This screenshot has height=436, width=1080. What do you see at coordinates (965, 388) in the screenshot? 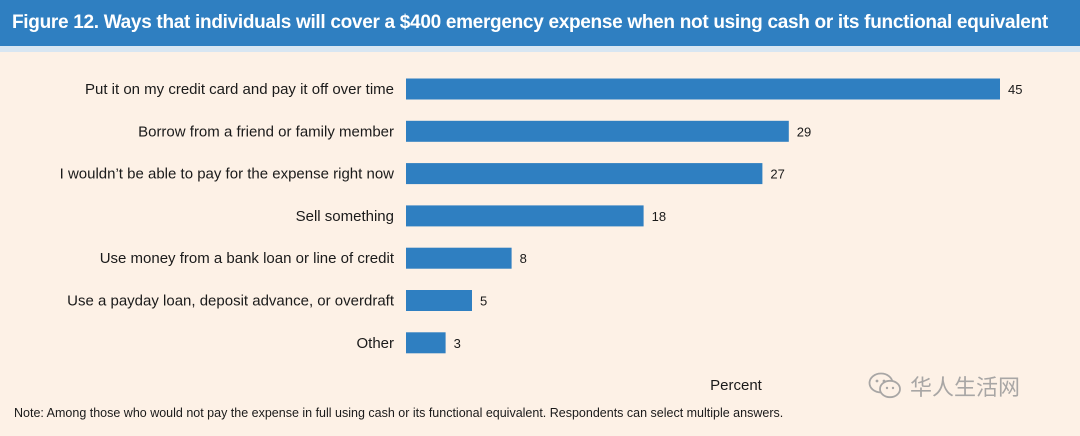
I see `watermark-text: 华人生活网` at bounding box center [965, 388].